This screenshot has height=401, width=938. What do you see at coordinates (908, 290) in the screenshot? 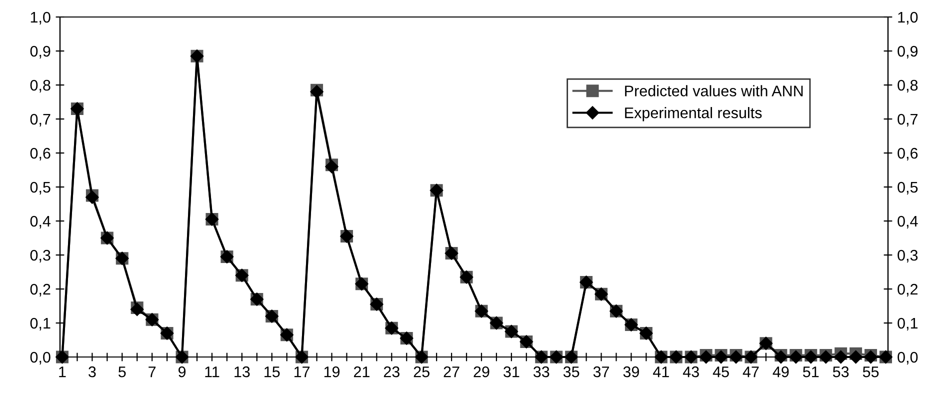
I see `y2-tick-label: 0,2` at bounding box center [908, 290].